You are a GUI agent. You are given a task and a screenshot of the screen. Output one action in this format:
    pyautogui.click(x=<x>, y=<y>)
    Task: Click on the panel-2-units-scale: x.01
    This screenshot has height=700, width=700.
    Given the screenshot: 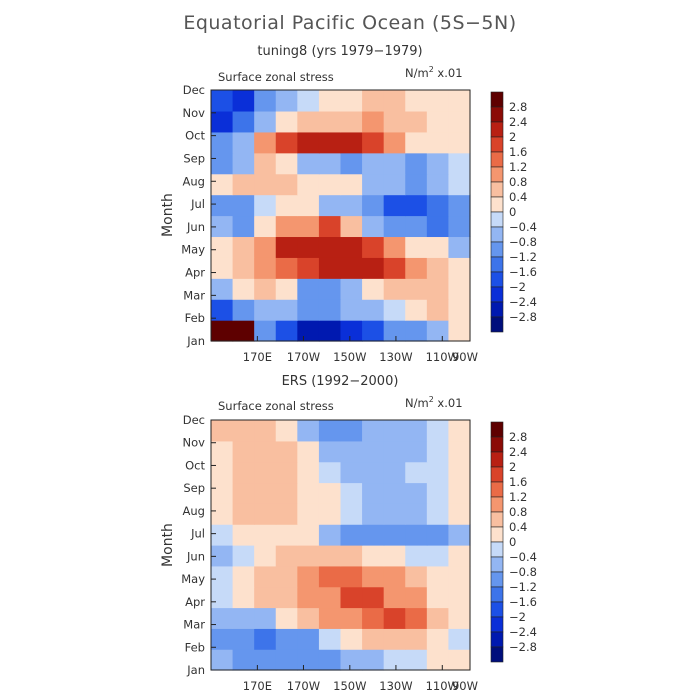 What is the action you would take?
    pyautogui.click(x=448, y=402)
    